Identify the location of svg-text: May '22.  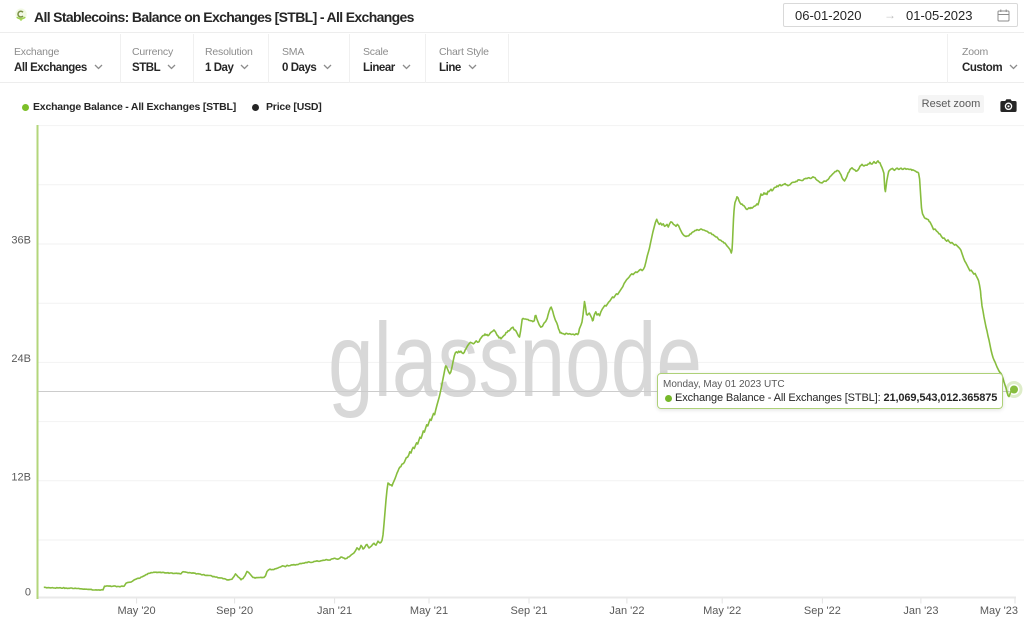
(722, 611).